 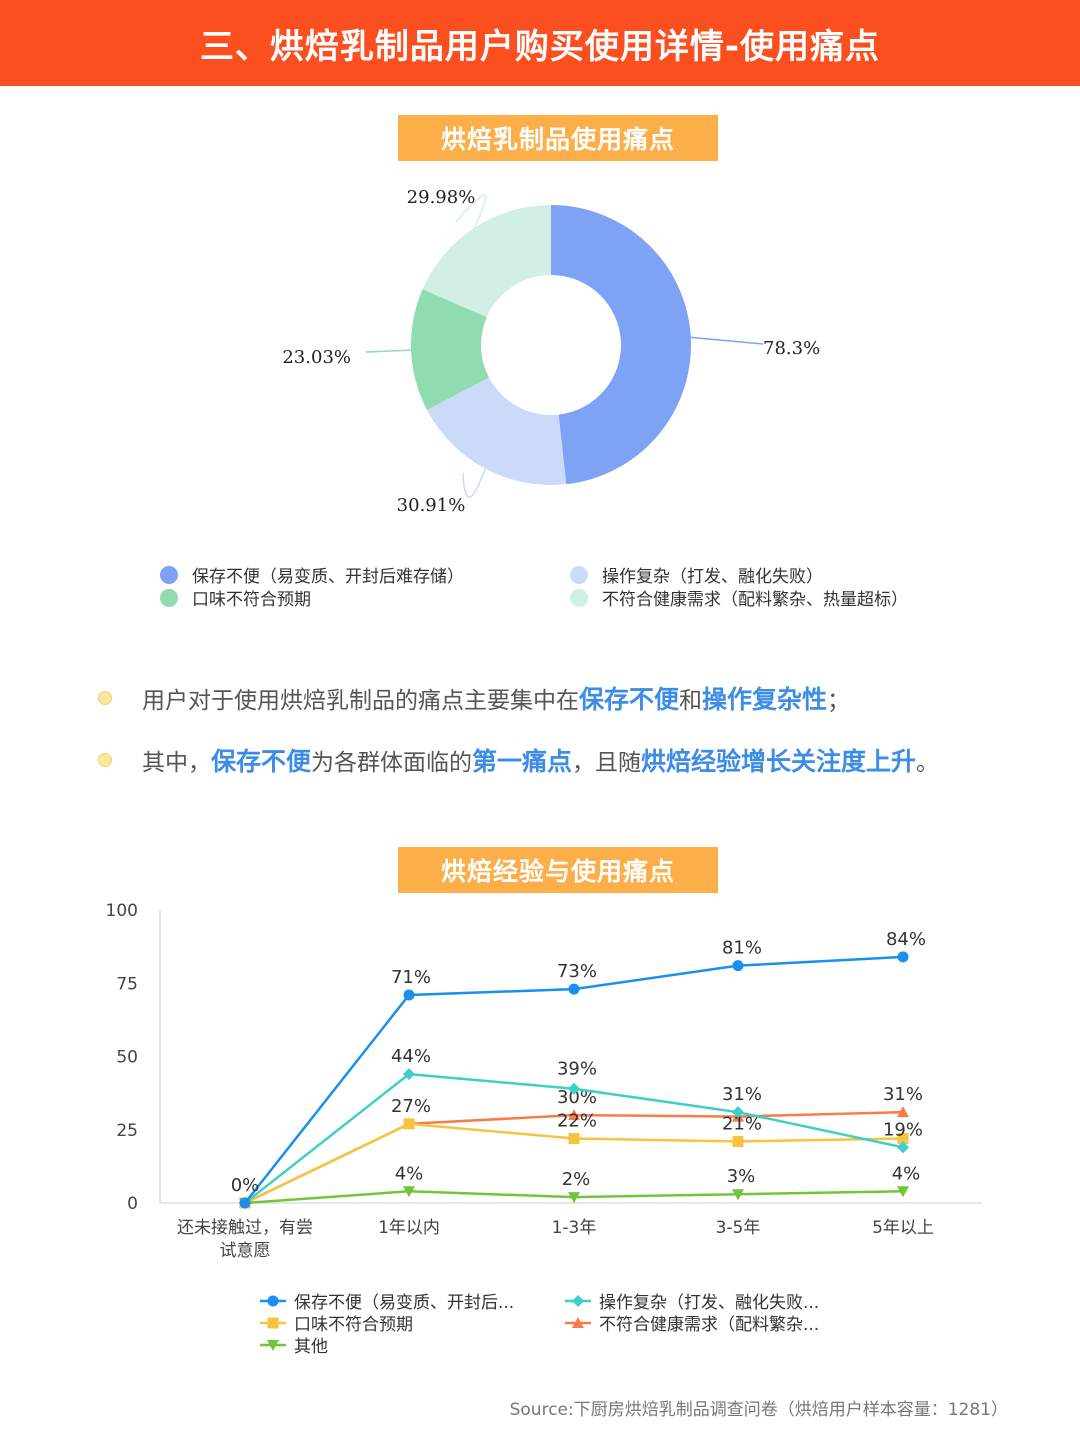 I want to click on data-label: 21%, so click(x=742, y=1123).